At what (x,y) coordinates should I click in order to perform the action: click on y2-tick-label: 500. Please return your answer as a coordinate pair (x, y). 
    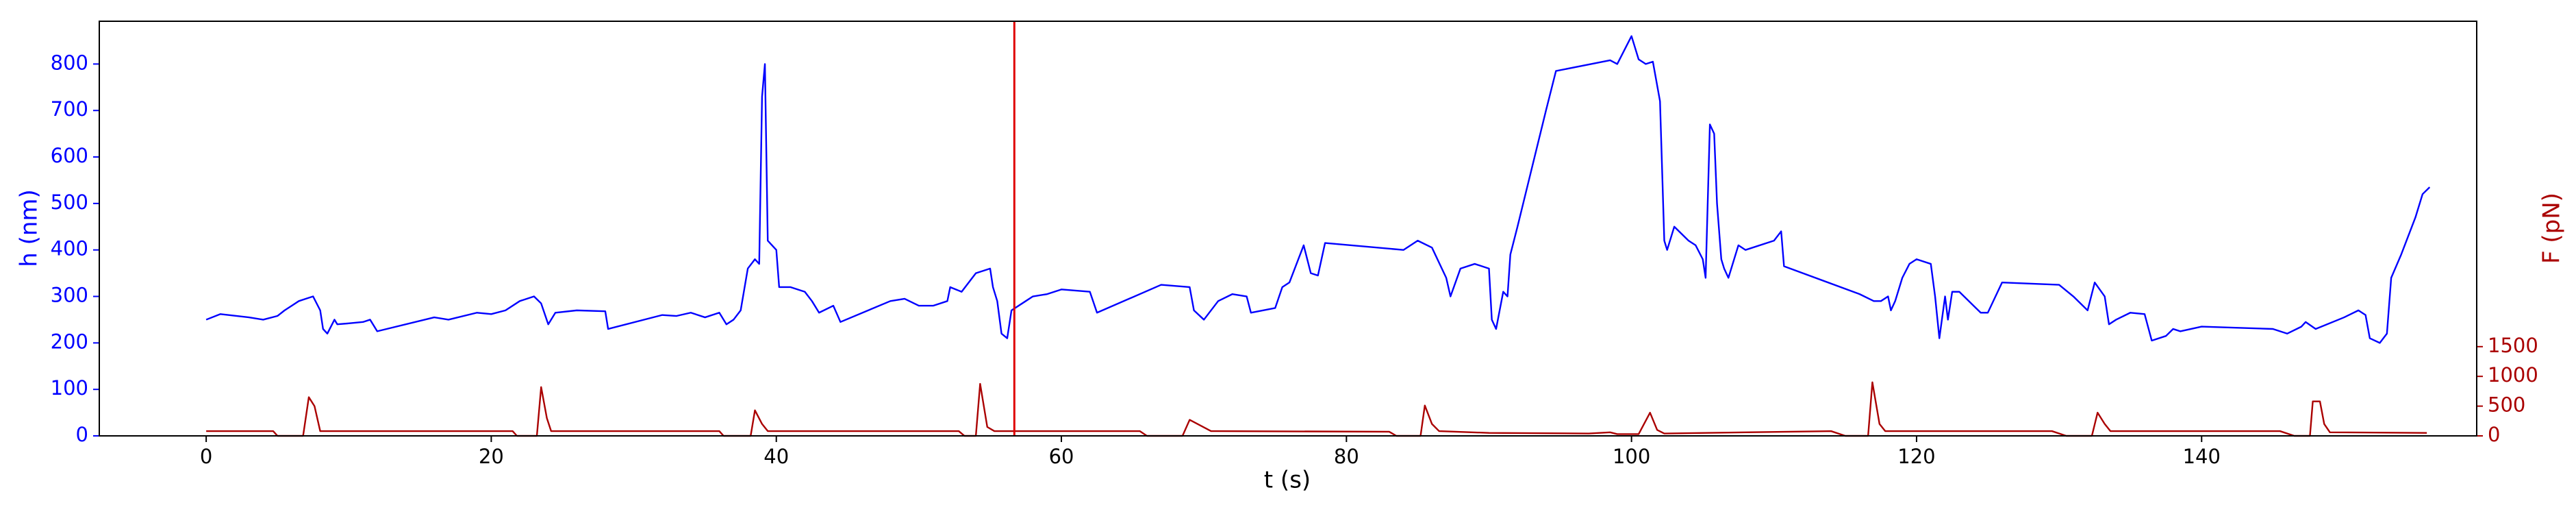
    Looking at the image, I should click on (2506, 405).